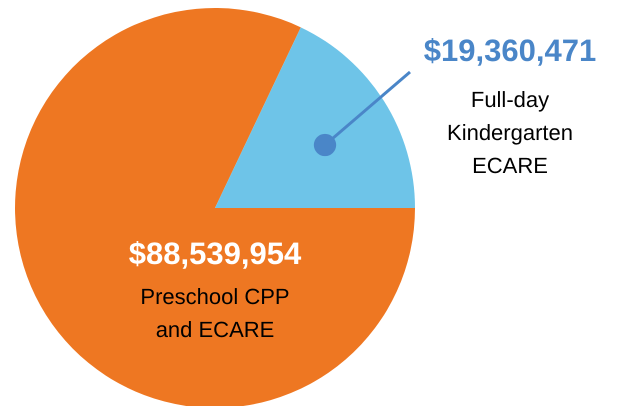 The height and width of the screenshot is (406, 629). Describe the element at coordinates (215, 313) in the screenshot. I see `slice-label: Preschool CPP and ECARE` at that location.